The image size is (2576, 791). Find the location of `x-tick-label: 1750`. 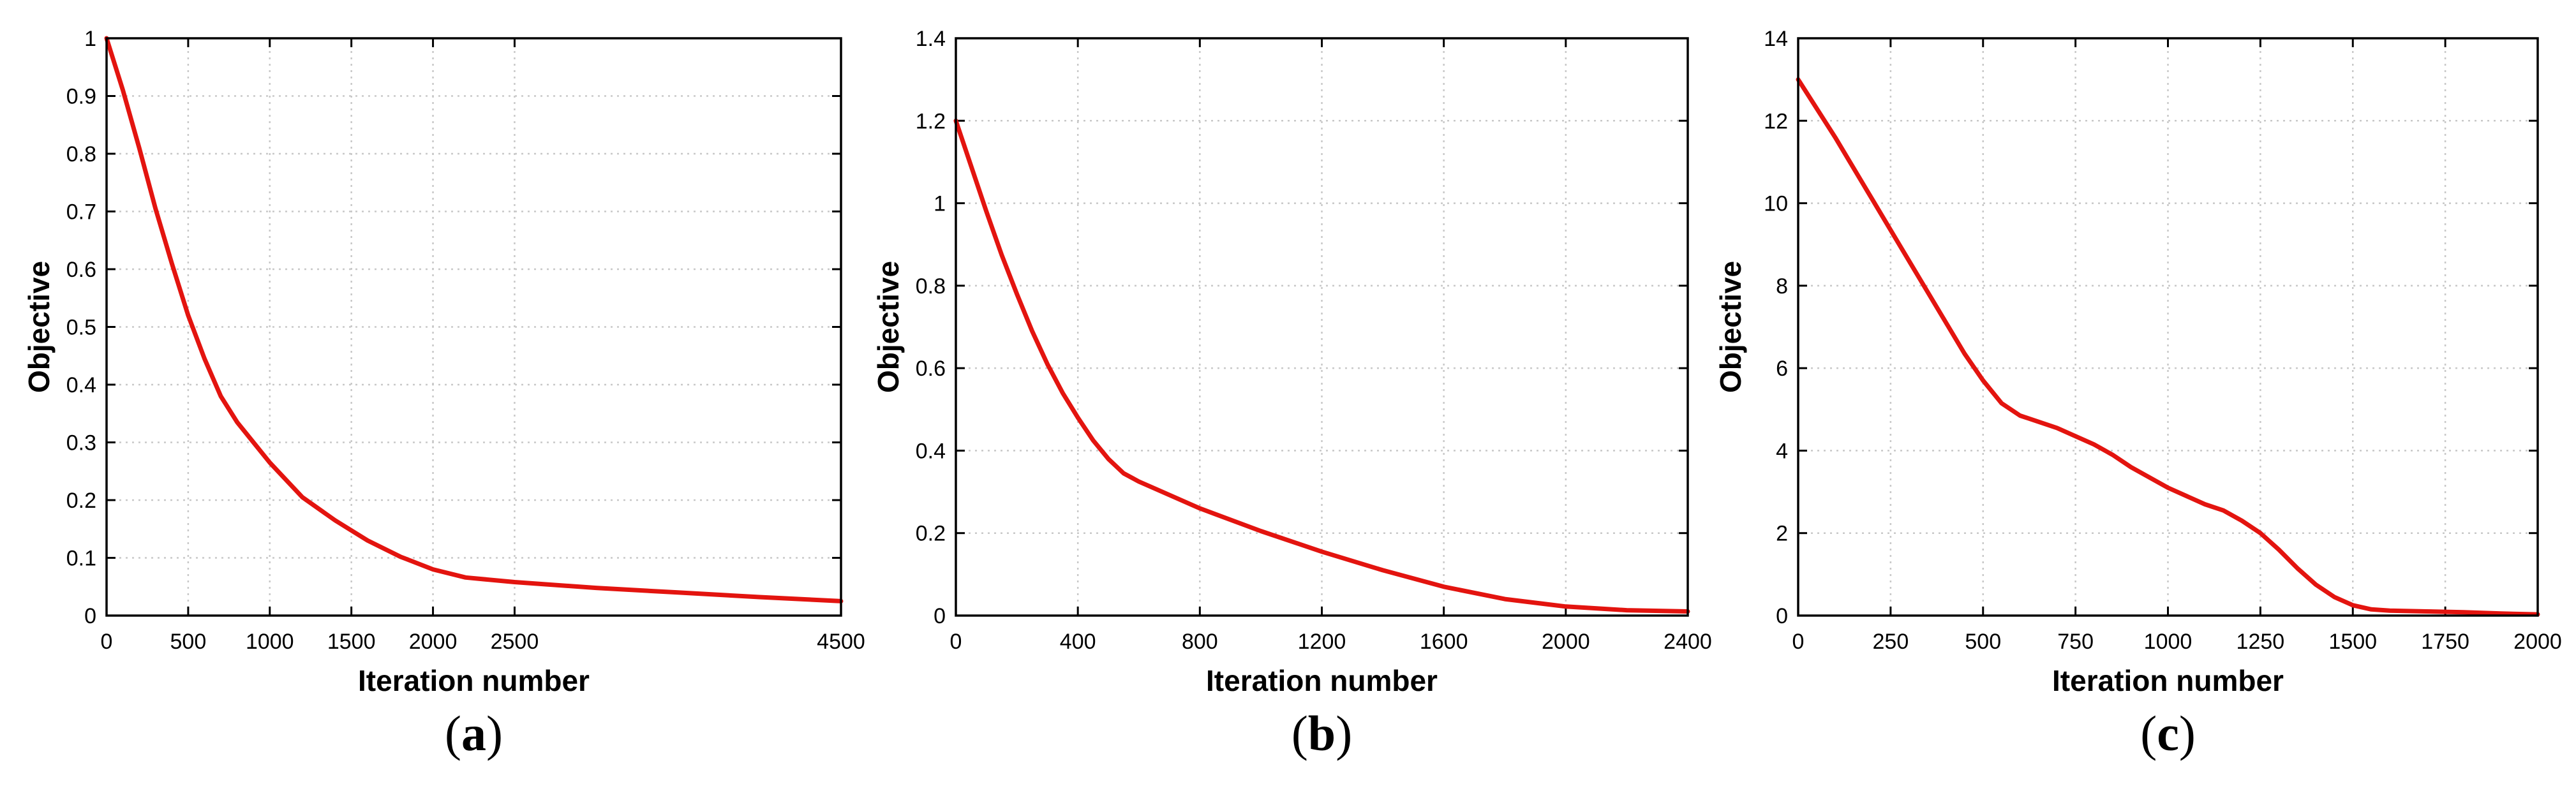

x-tick-label: 1750 is located at coordinates (2445, 642).